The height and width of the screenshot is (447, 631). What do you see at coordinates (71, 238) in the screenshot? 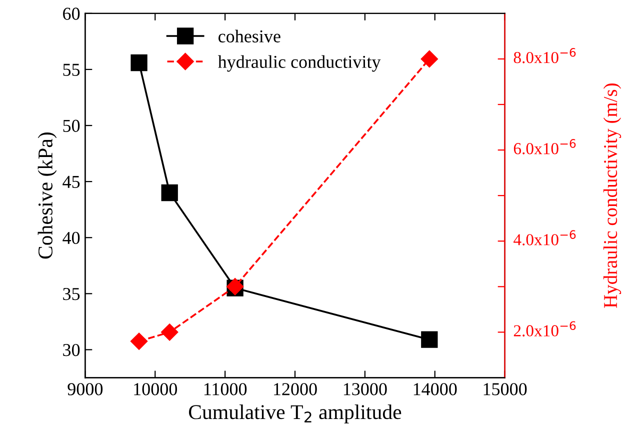
I see `y-tick-label: 40` at bounding box center [71, 238].